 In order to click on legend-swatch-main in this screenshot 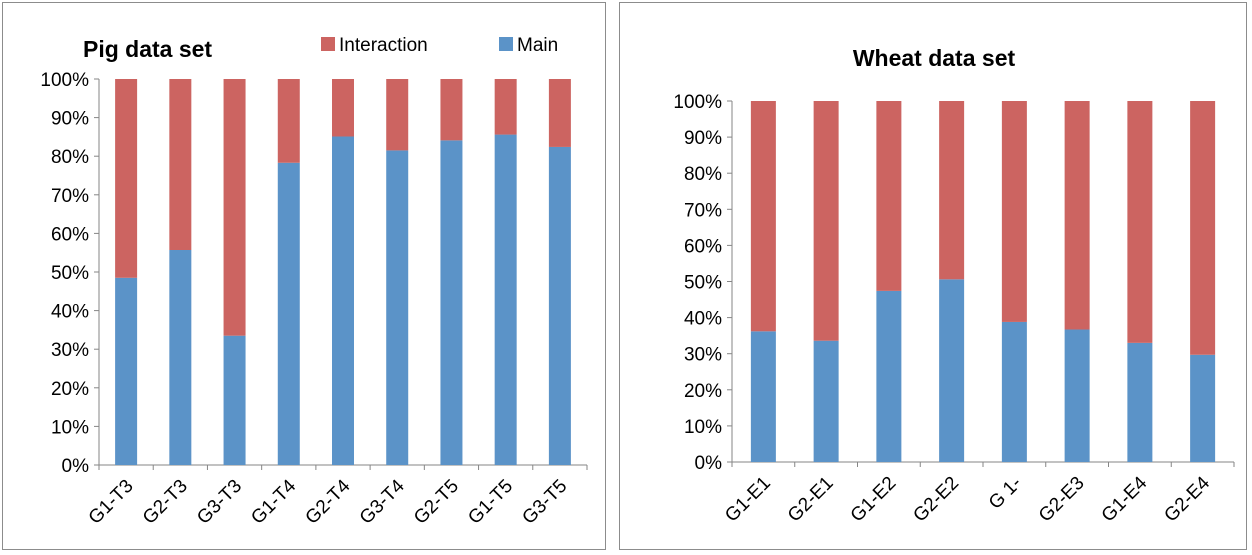, I will do `click(506, 44)`.